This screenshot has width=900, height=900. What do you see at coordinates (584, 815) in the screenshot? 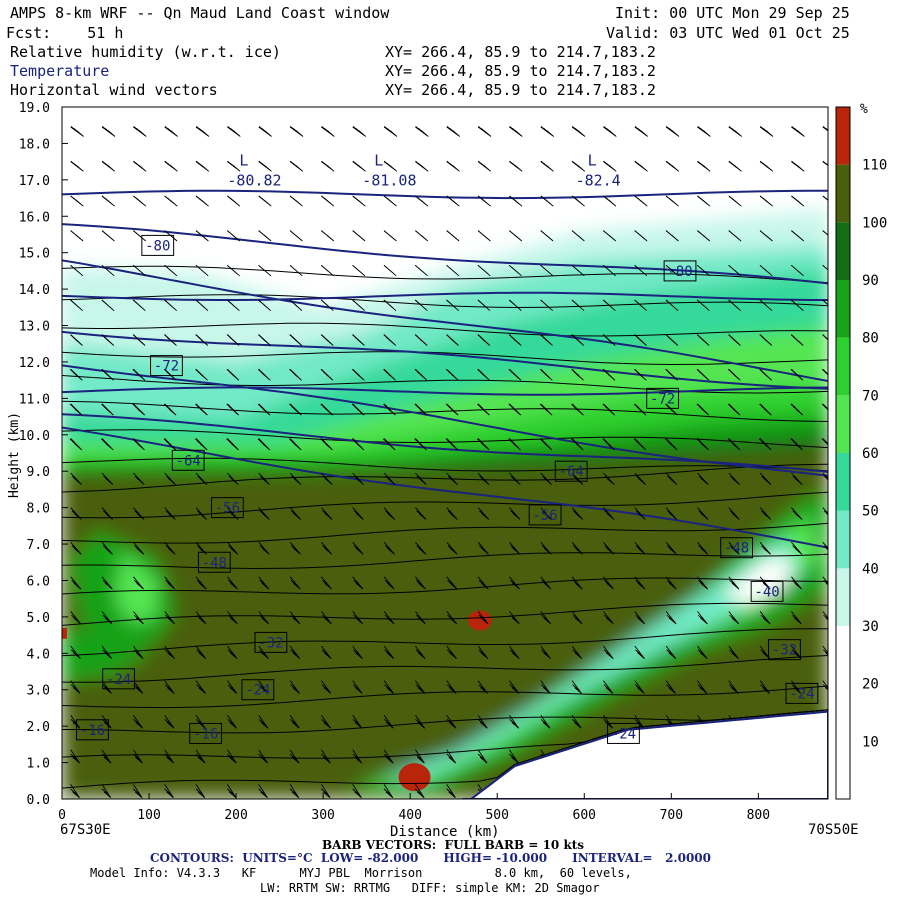
I see `x-tick-label: 600` at bounding box center [584, 815].